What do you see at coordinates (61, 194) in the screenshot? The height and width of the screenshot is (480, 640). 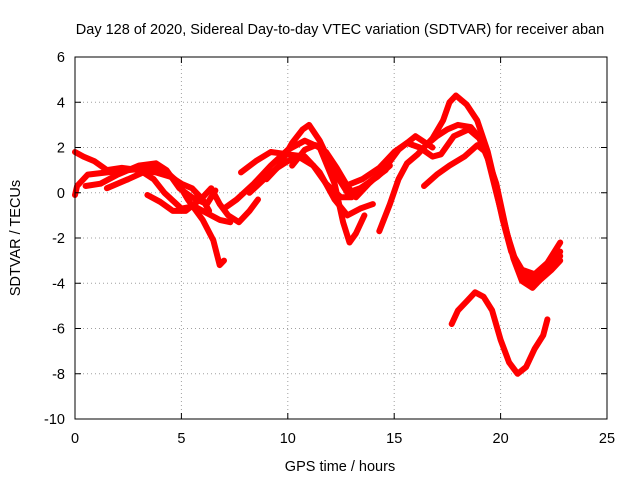 I see `y-tick-label: 0` at bounding box center [61, 194].